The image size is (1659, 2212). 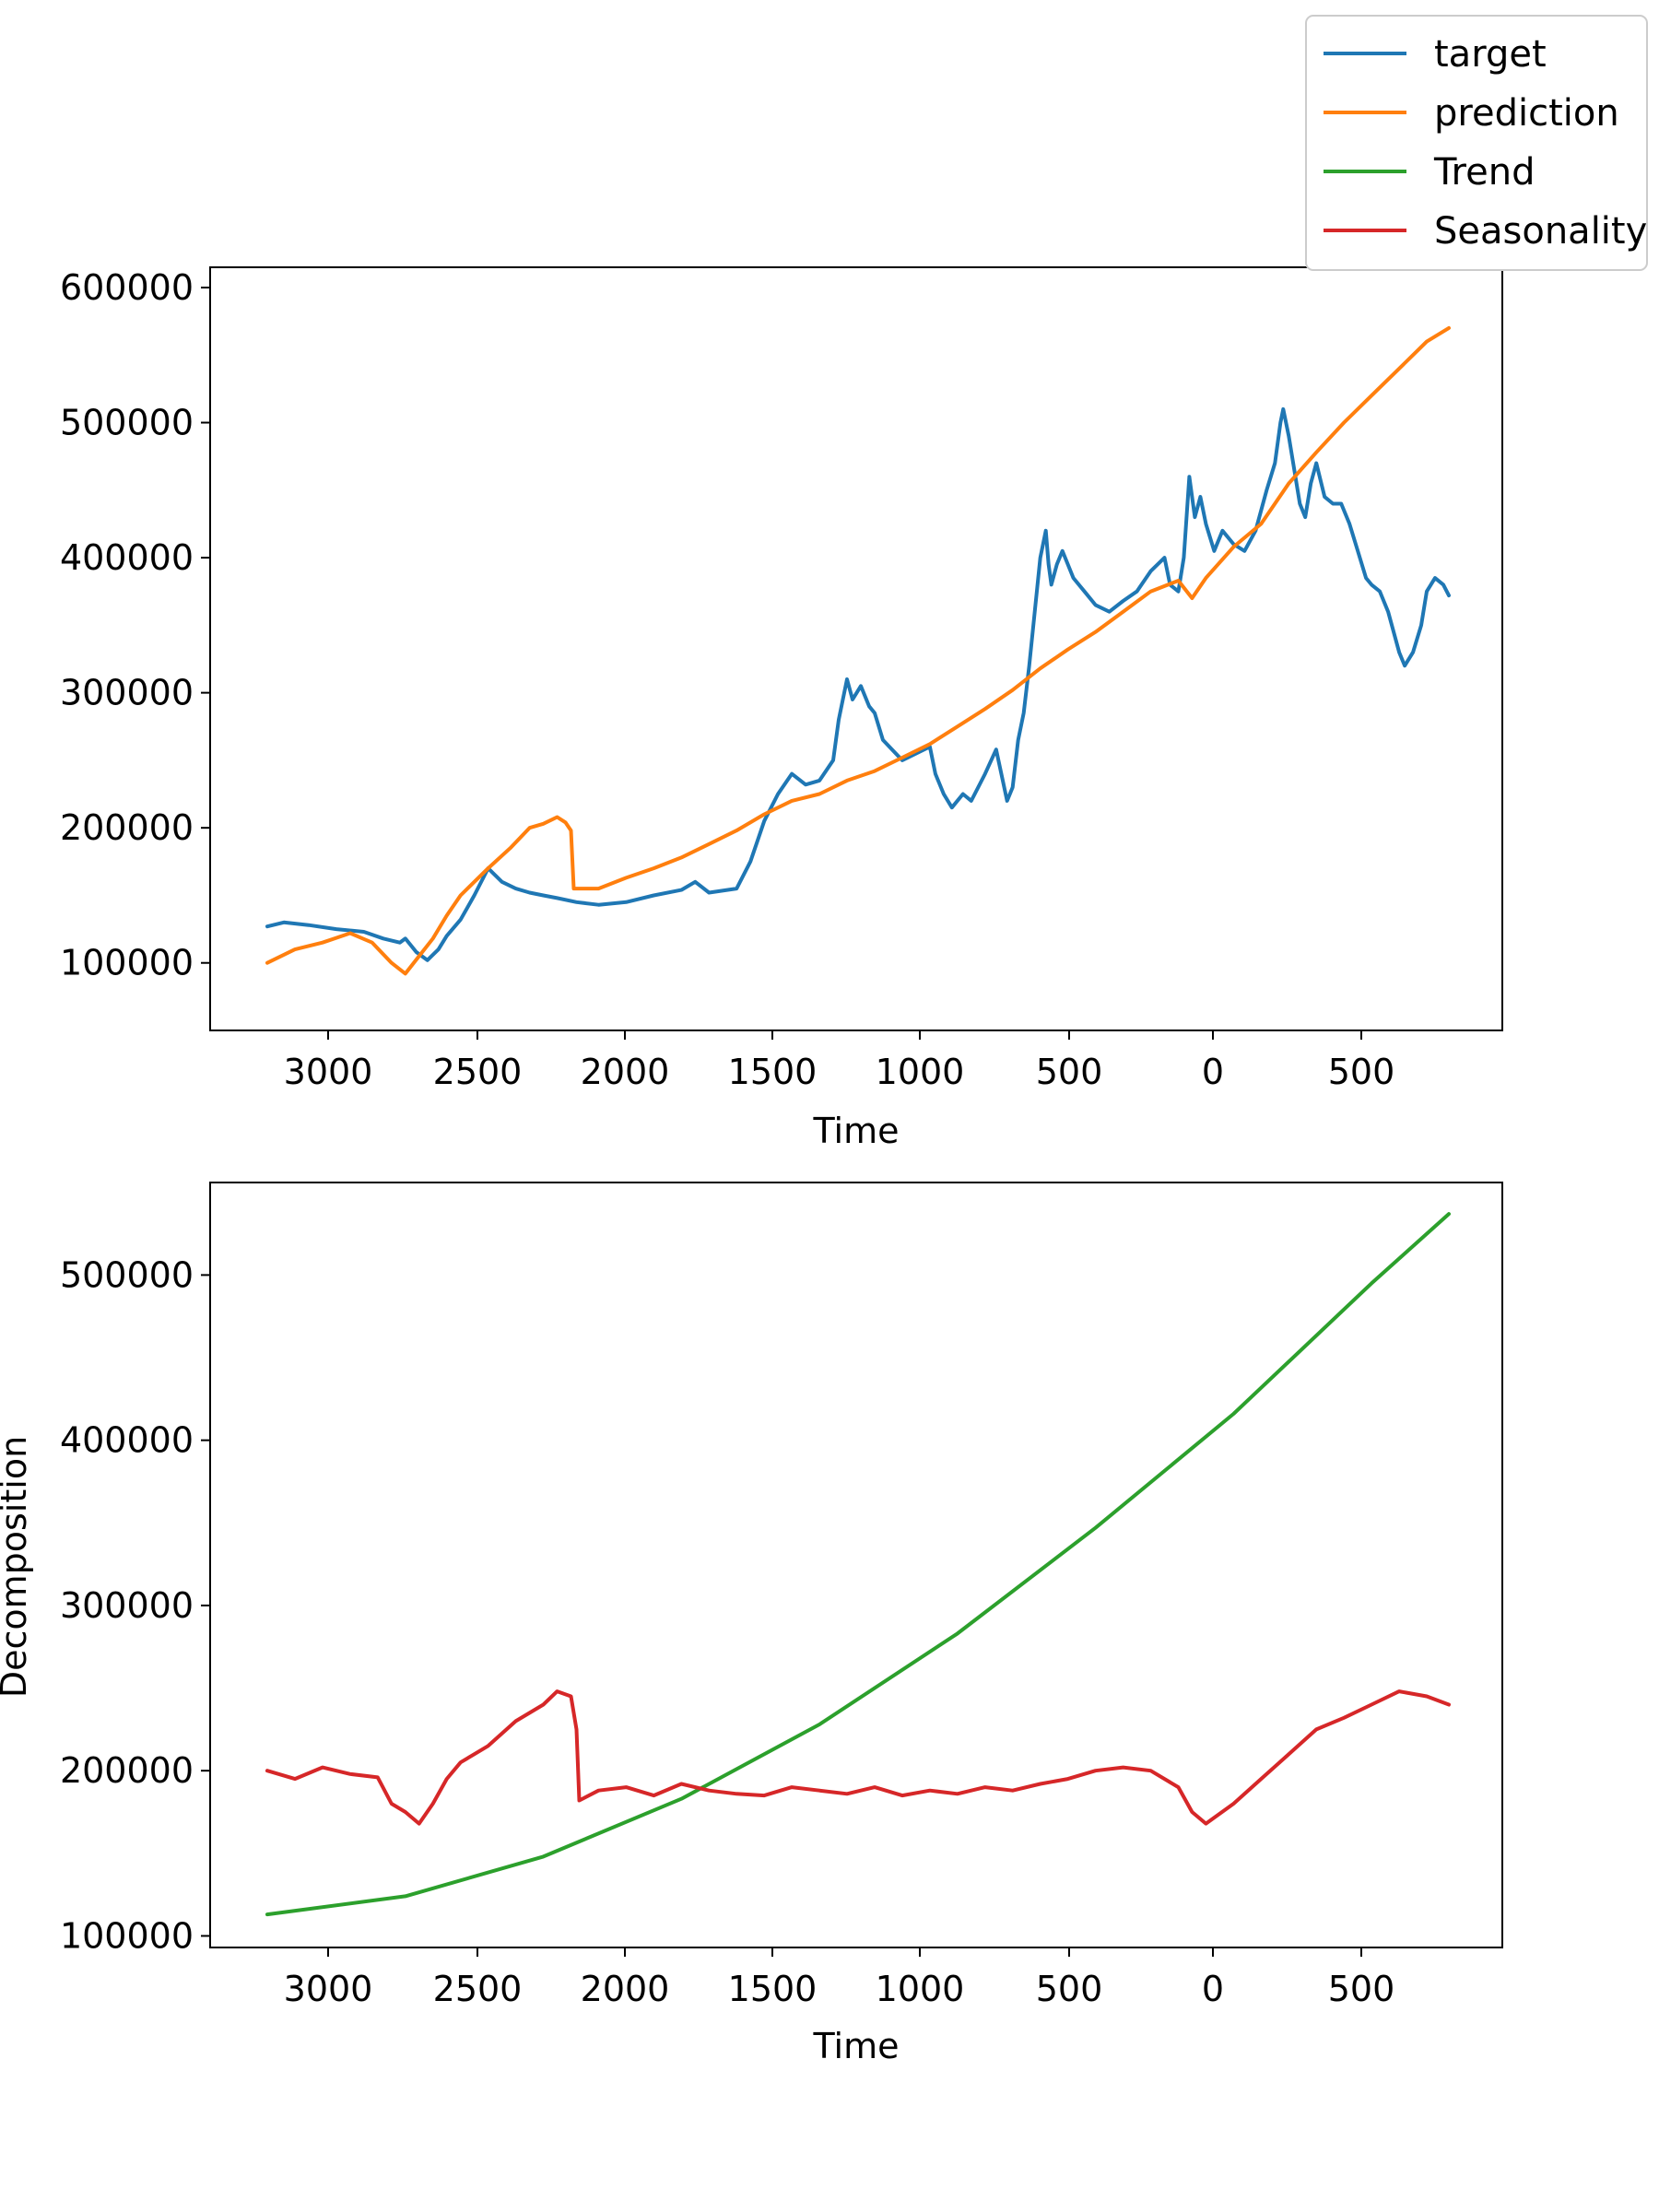 I want to click on legend-entries: target prediction Trend Seasonality, so click(x=1485, y=143).